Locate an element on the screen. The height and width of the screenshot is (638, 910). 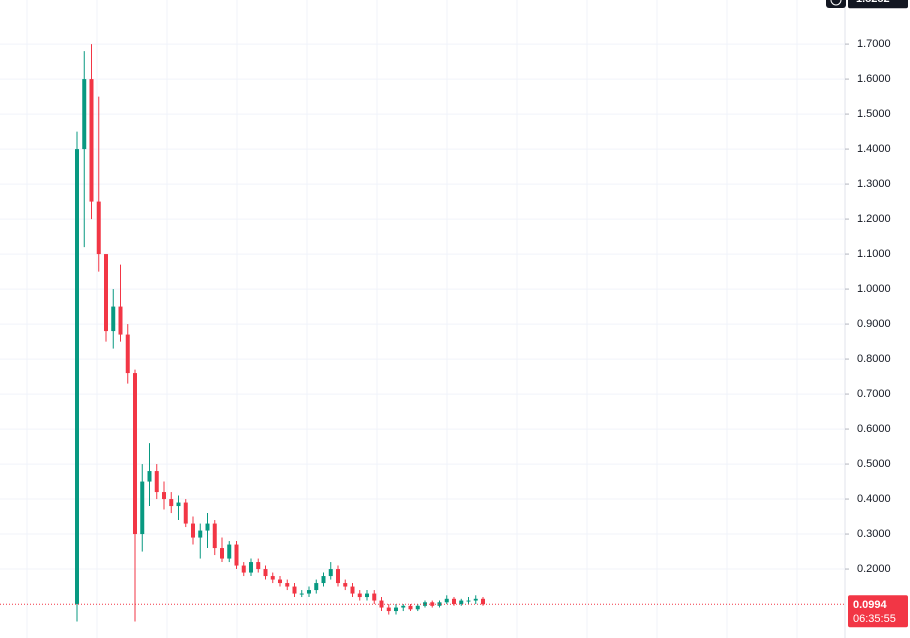
y-tick-label: 1.0000 is located at coordinates (874, 289).